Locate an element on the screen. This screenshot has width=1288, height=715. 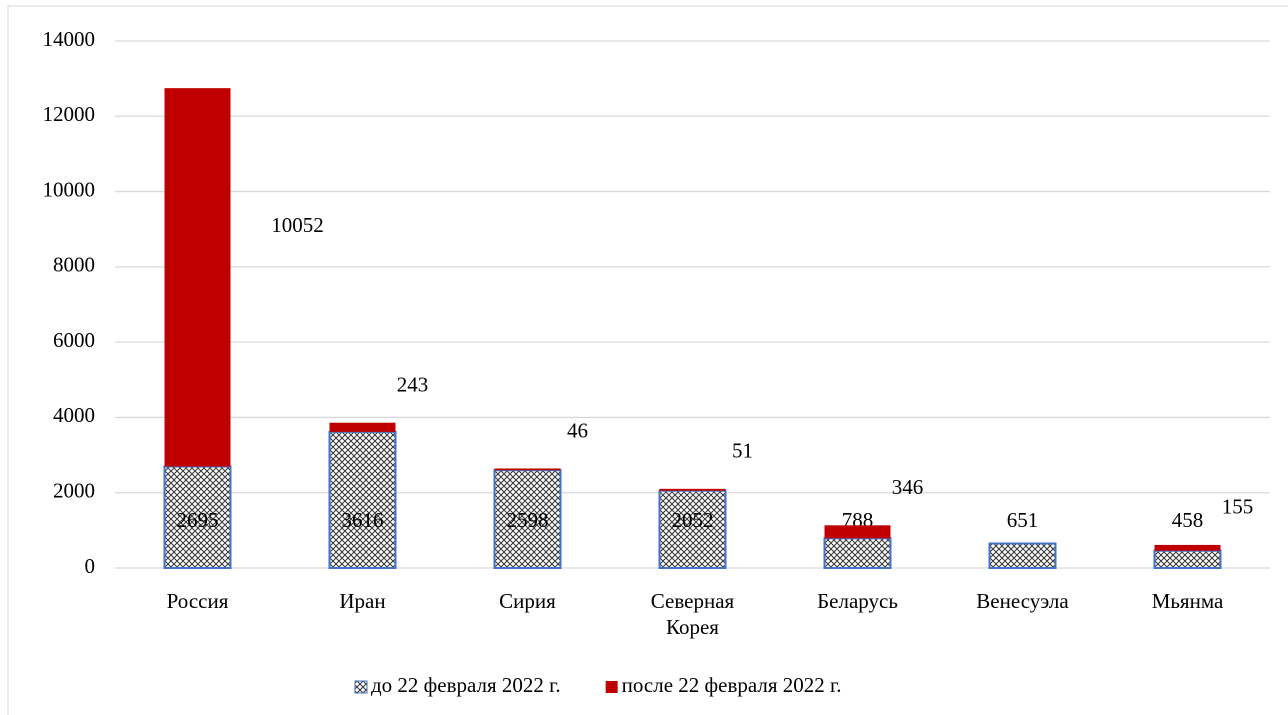
data-label: 2695 is located at coordinates (198, 520).